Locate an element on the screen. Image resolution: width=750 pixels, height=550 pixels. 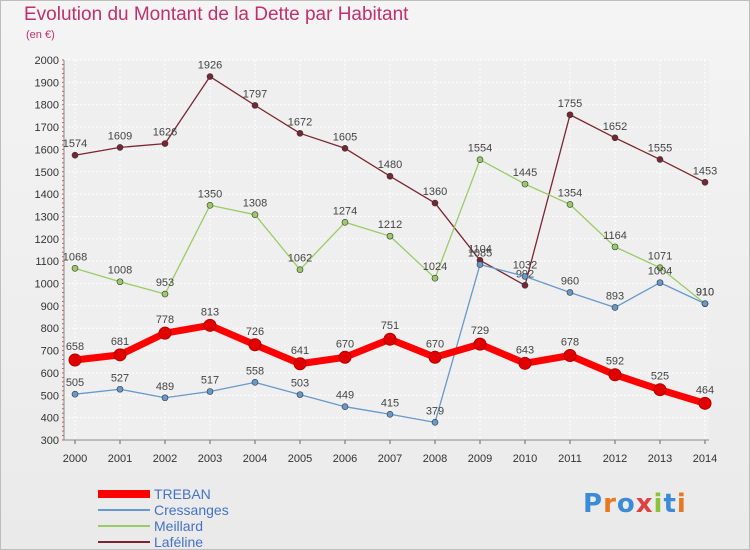
data-label-laf-line: 1626 is located at coordinates (165, 133).